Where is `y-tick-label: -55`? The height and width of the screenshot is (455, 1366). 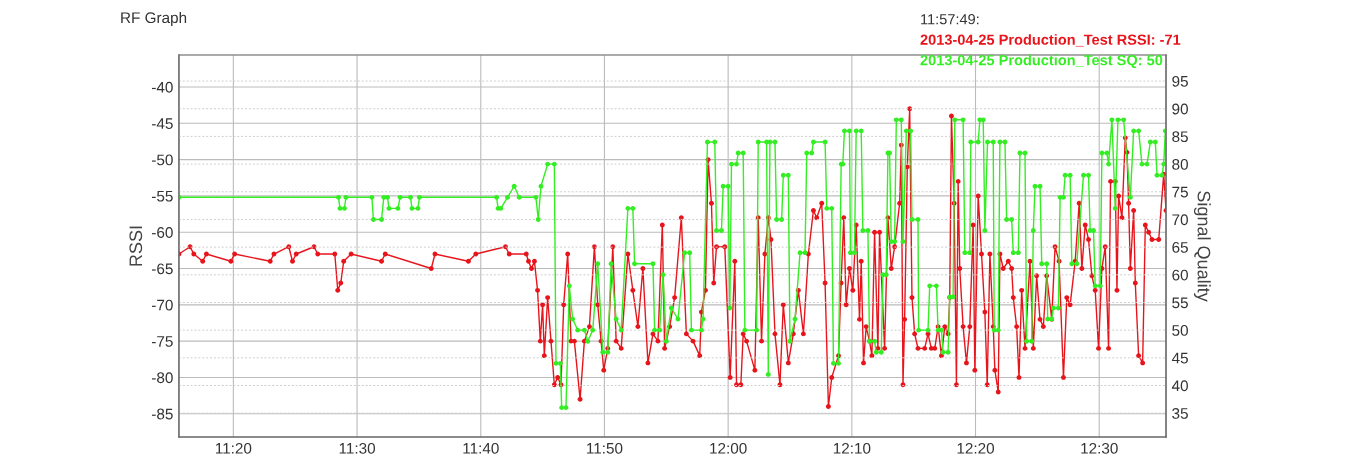
y-tick-label: -55 is located at coordinates (162, 196).